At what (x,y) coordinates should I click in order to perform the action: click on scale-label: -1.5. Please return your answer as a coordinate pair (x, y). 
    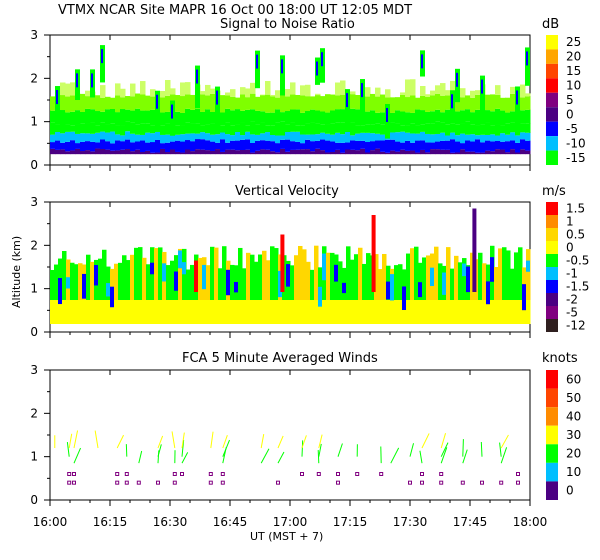
    Looking at the image, I should click on (577, 287).